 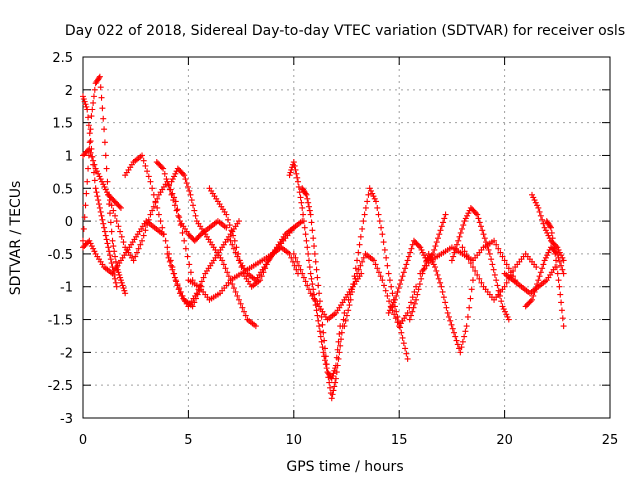 I want to click on x-tick-label: 0, so click(x=83, y=440).